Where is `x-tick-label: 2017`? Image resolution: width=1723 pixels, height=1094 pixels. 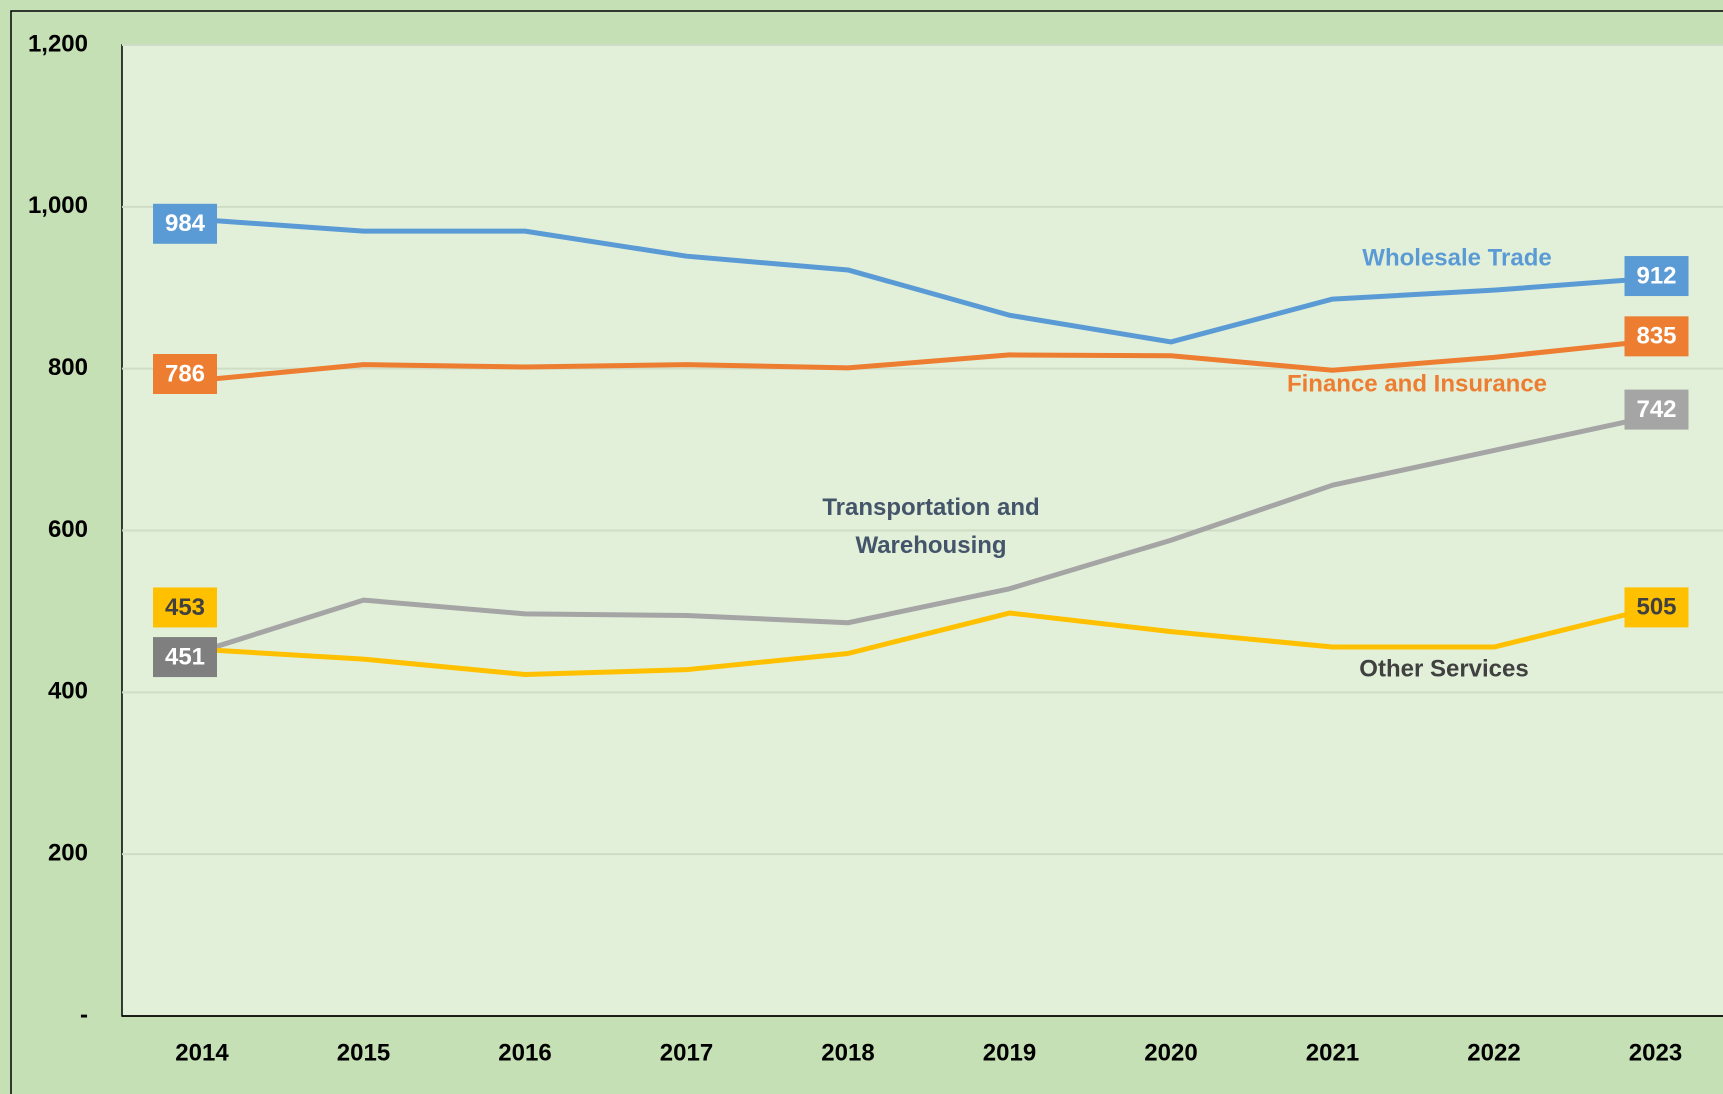 x-tick-label: 2017 is located at coordinates (686, 1052).